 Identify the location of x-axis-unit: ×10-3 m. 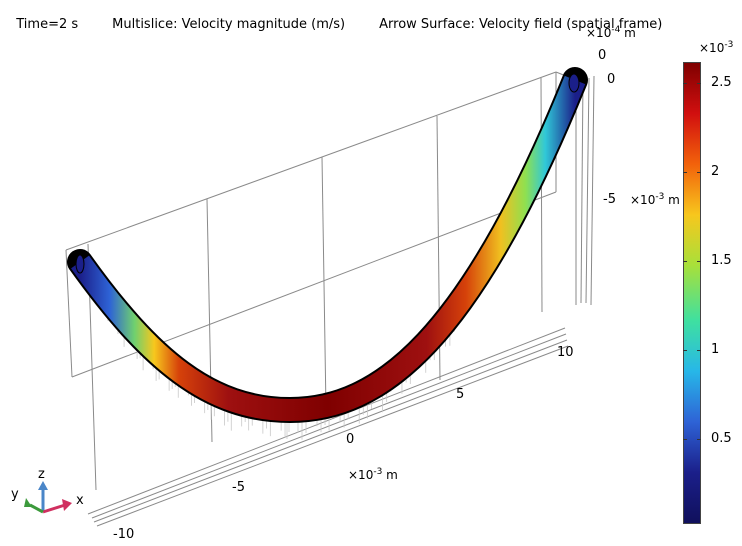
(373, 474).